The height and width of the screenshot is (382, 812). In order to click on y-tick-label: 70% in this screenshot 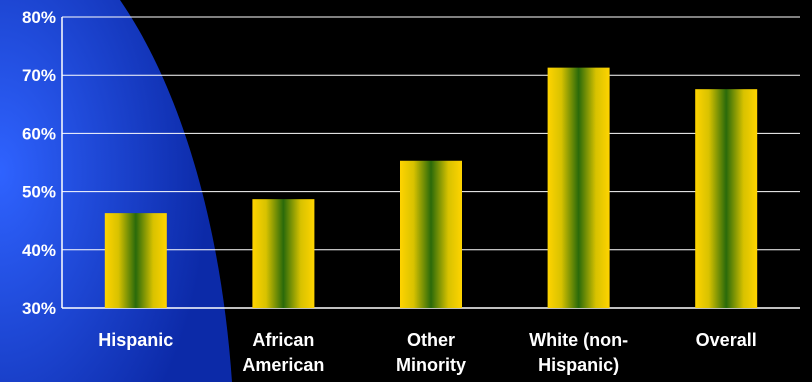, I will do `click(39, 75)`.